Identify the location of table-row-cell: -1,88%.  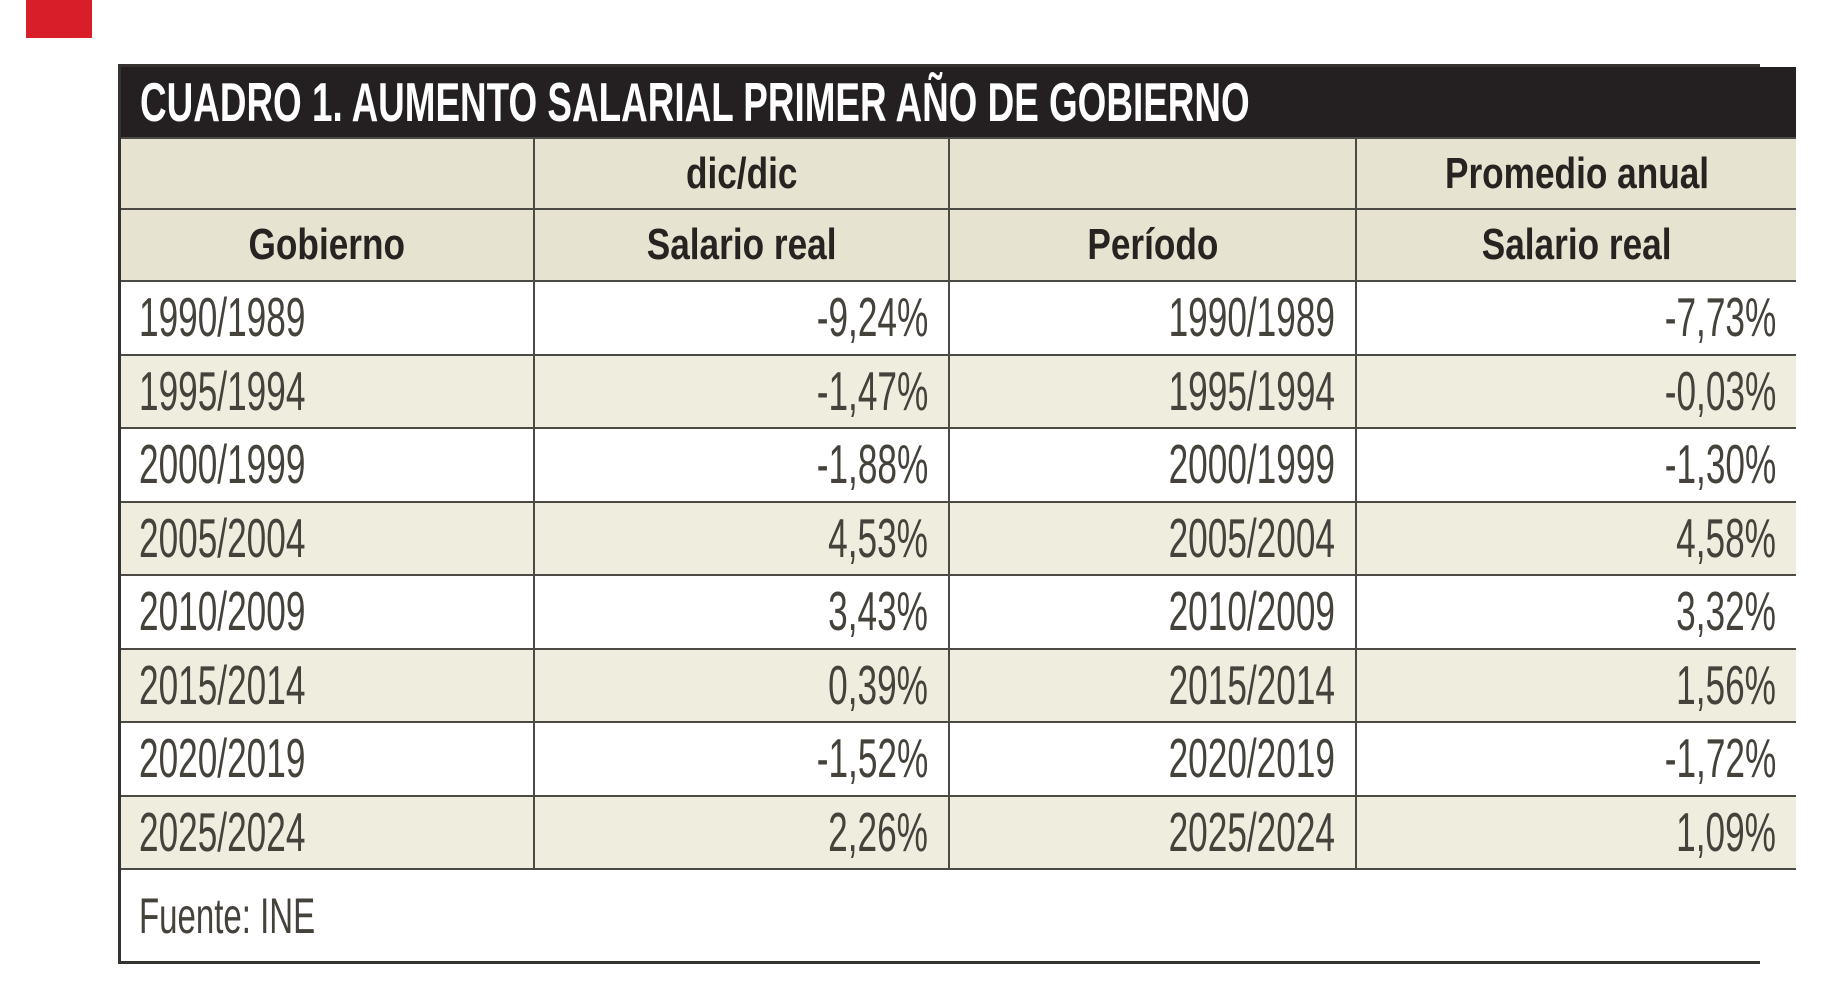
(742, 466).